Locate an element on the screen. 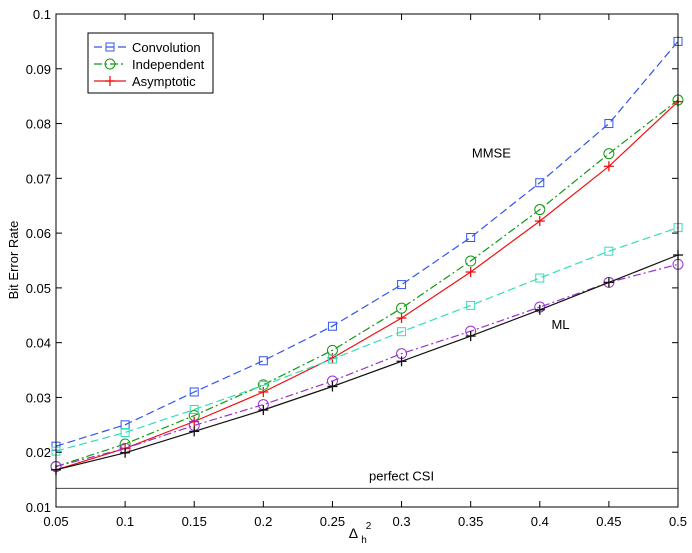 The image size is (692, 553). legend: Convolution Independent Asymptotic is located at coordinates (150, 63).